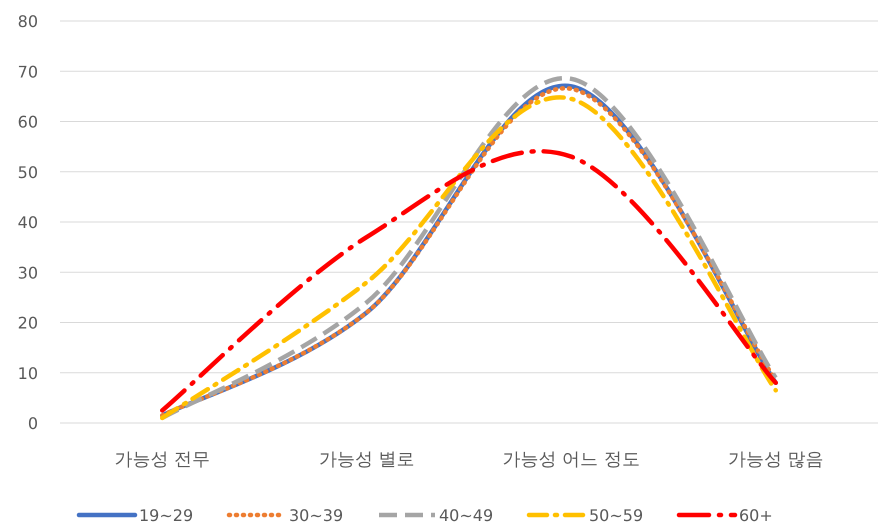 The width and height of the screenshot is (888, 528). Describe the element at coordinates (756, 515) in the screenshot. I see `legend-label: 60+` at that location.